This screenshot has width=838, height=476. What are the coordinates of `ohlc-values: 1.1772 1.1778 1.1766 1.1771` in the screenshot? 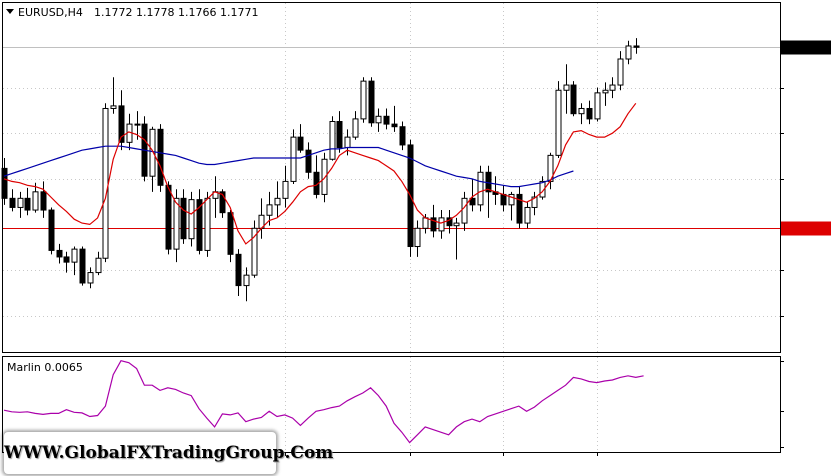 It's located at (176, 12).